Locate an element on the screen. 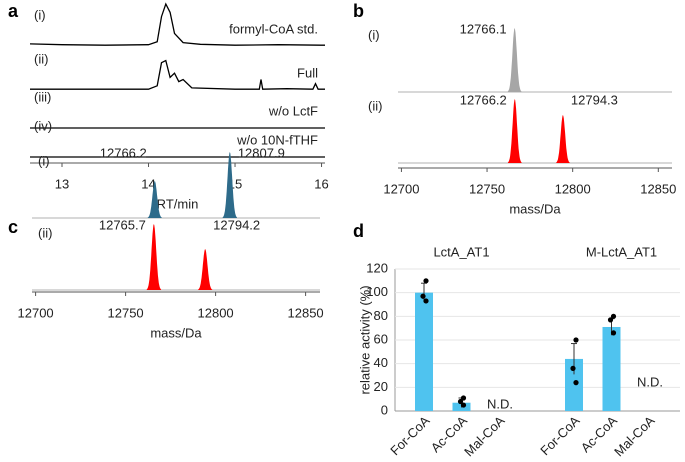 The width and height of the screenshot is (685, 462). panel-letter: b is located at coordinates (358, 11).